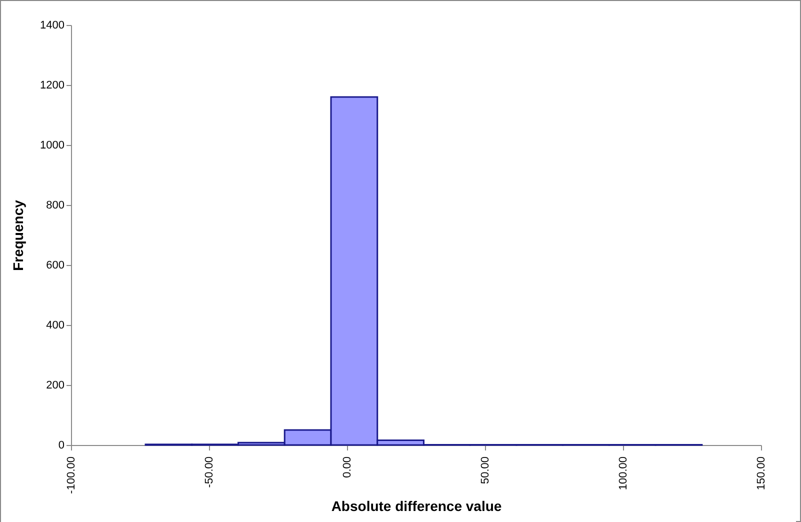 This screenshot has width=801, height=522. Describe the element at coordinates (55, 266) in the screenshot. I see `y-tick-label: 600` at that location.